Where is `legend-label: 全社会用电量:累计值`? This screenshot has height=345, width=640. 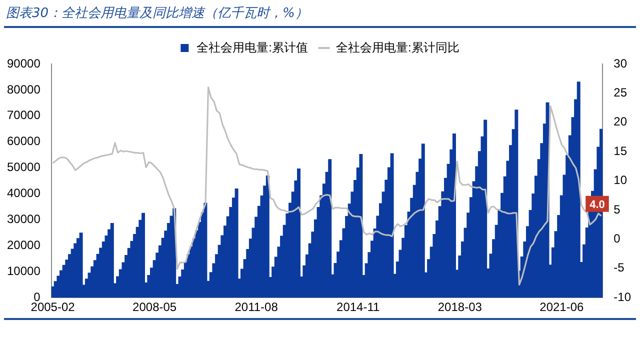 legend-label: 全社会用电量:累计值 is located at coordinates (252, 47).